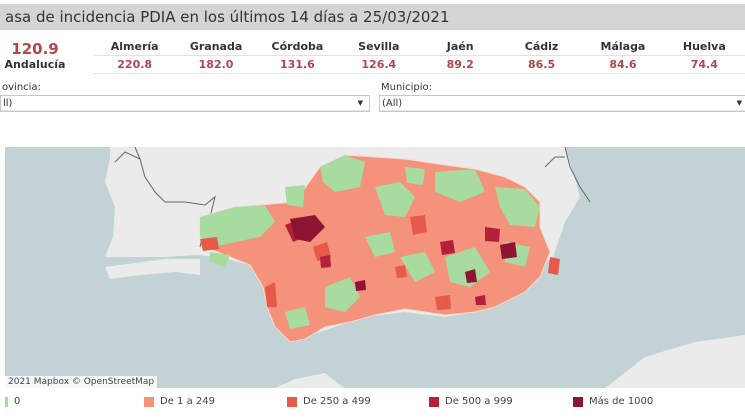  I want to click on provincia-dropdown: ll) ▼, so click(185, 103).